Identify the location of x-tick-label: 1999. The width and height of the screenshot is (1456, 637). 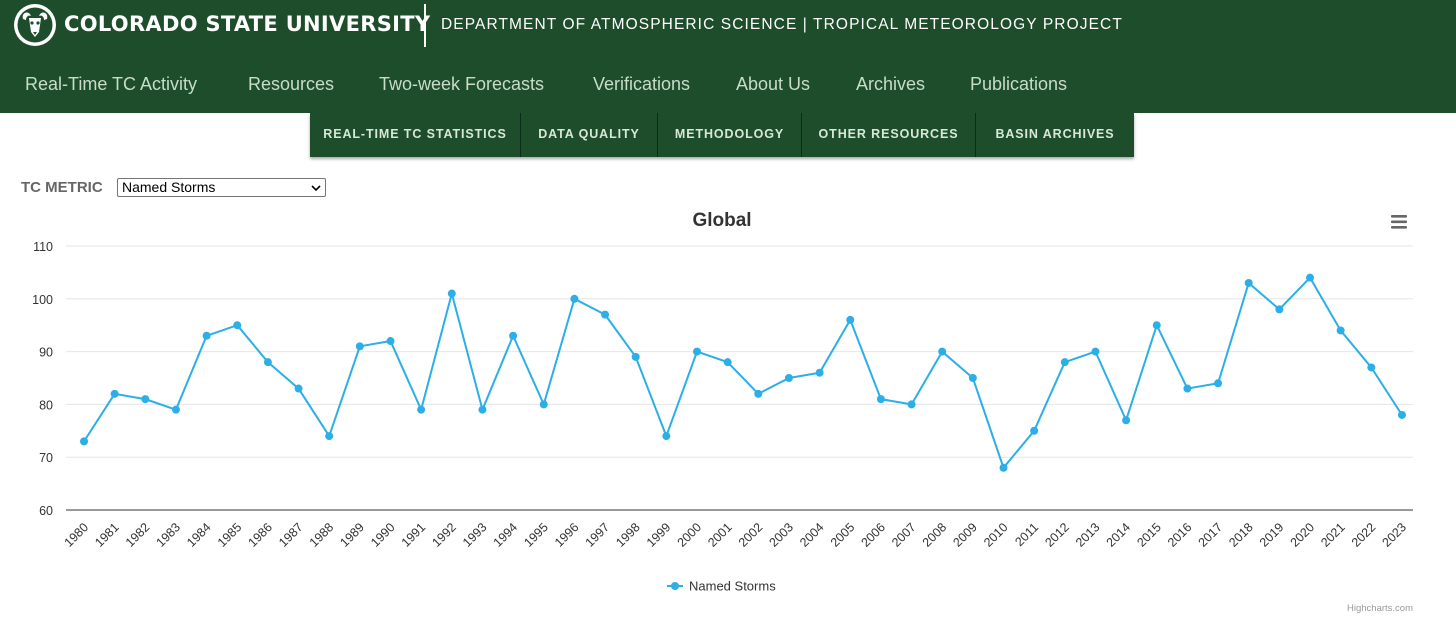
(659, 535).